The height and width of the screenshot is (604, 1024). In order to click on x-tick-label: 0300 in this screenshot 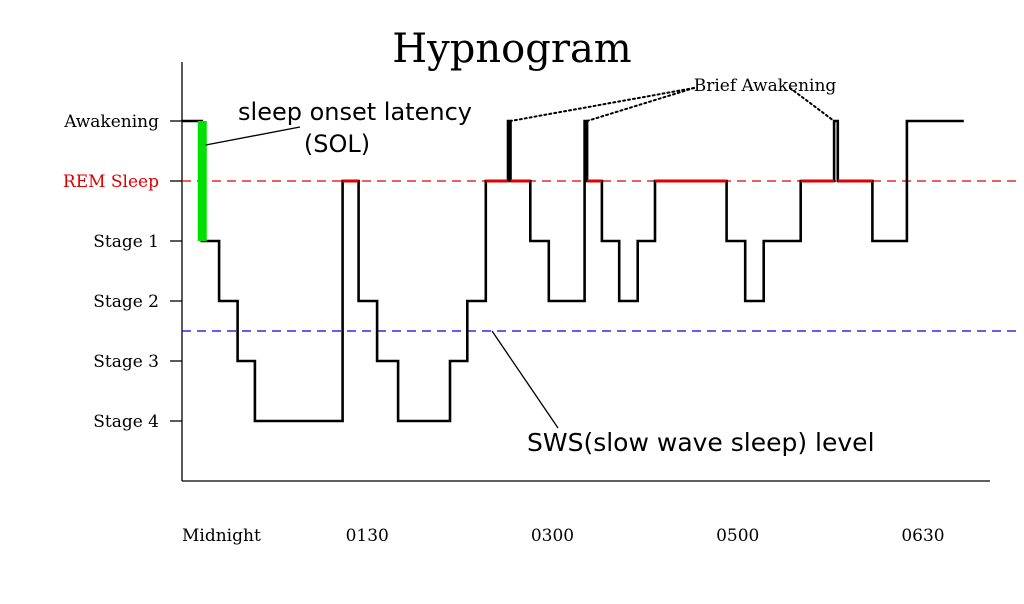, I will do `click(552, 536)`.